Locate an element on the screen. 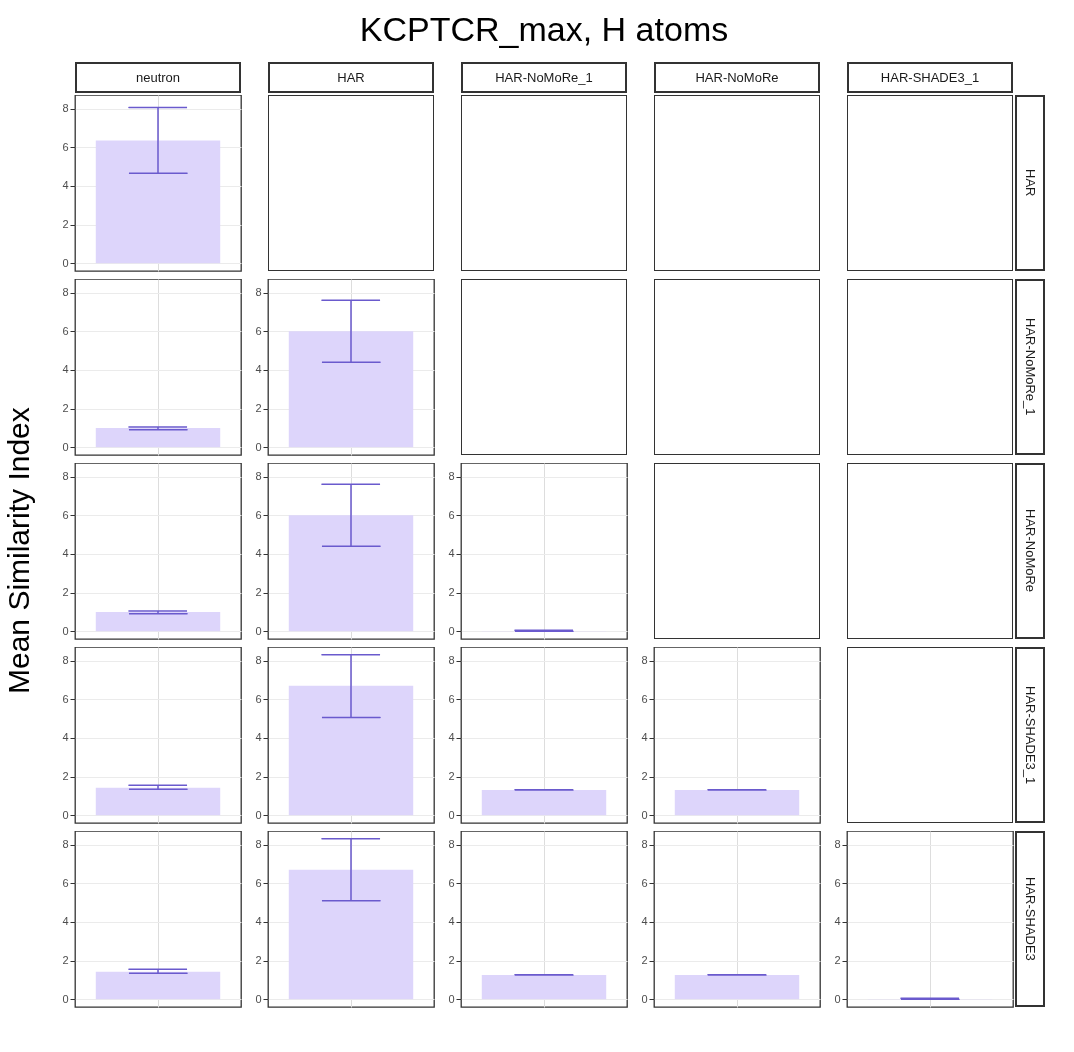 Image resolution: width=1074 pixels, height=1052 pixels. chart-title: neutron is located at coordinates (158, 77).